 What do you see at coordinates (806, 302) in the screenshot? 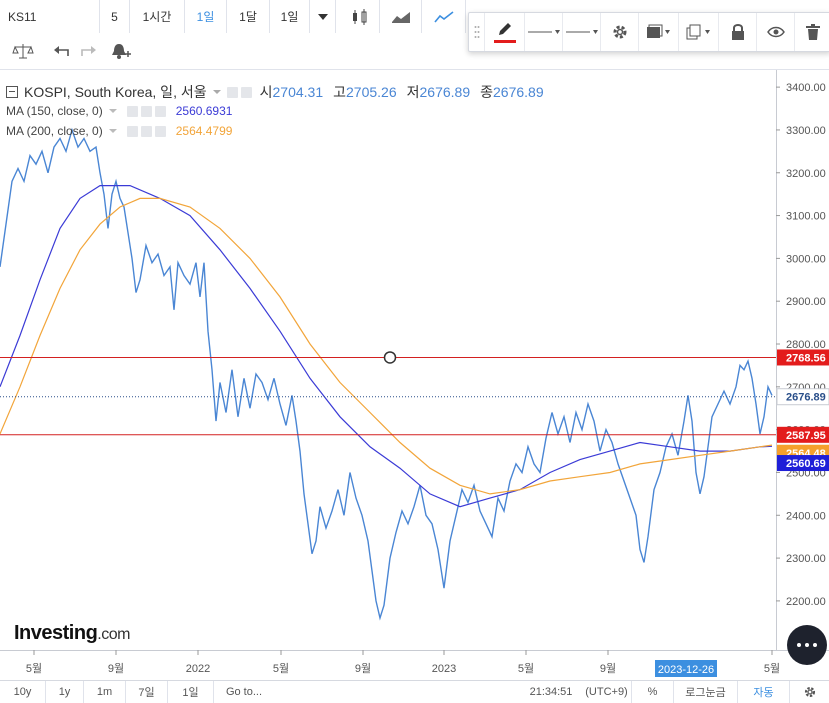
I see `y-tick-label: 2900.00` at bounding box center [806, 302].